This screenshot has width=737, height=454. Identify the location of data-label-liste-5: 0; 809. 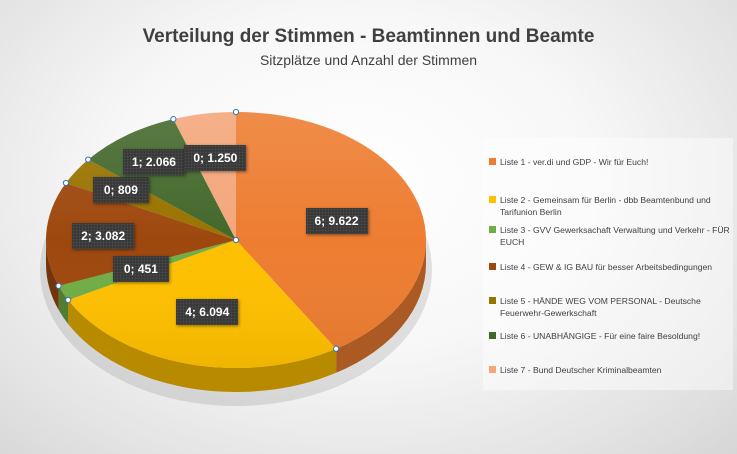
(120, 190).